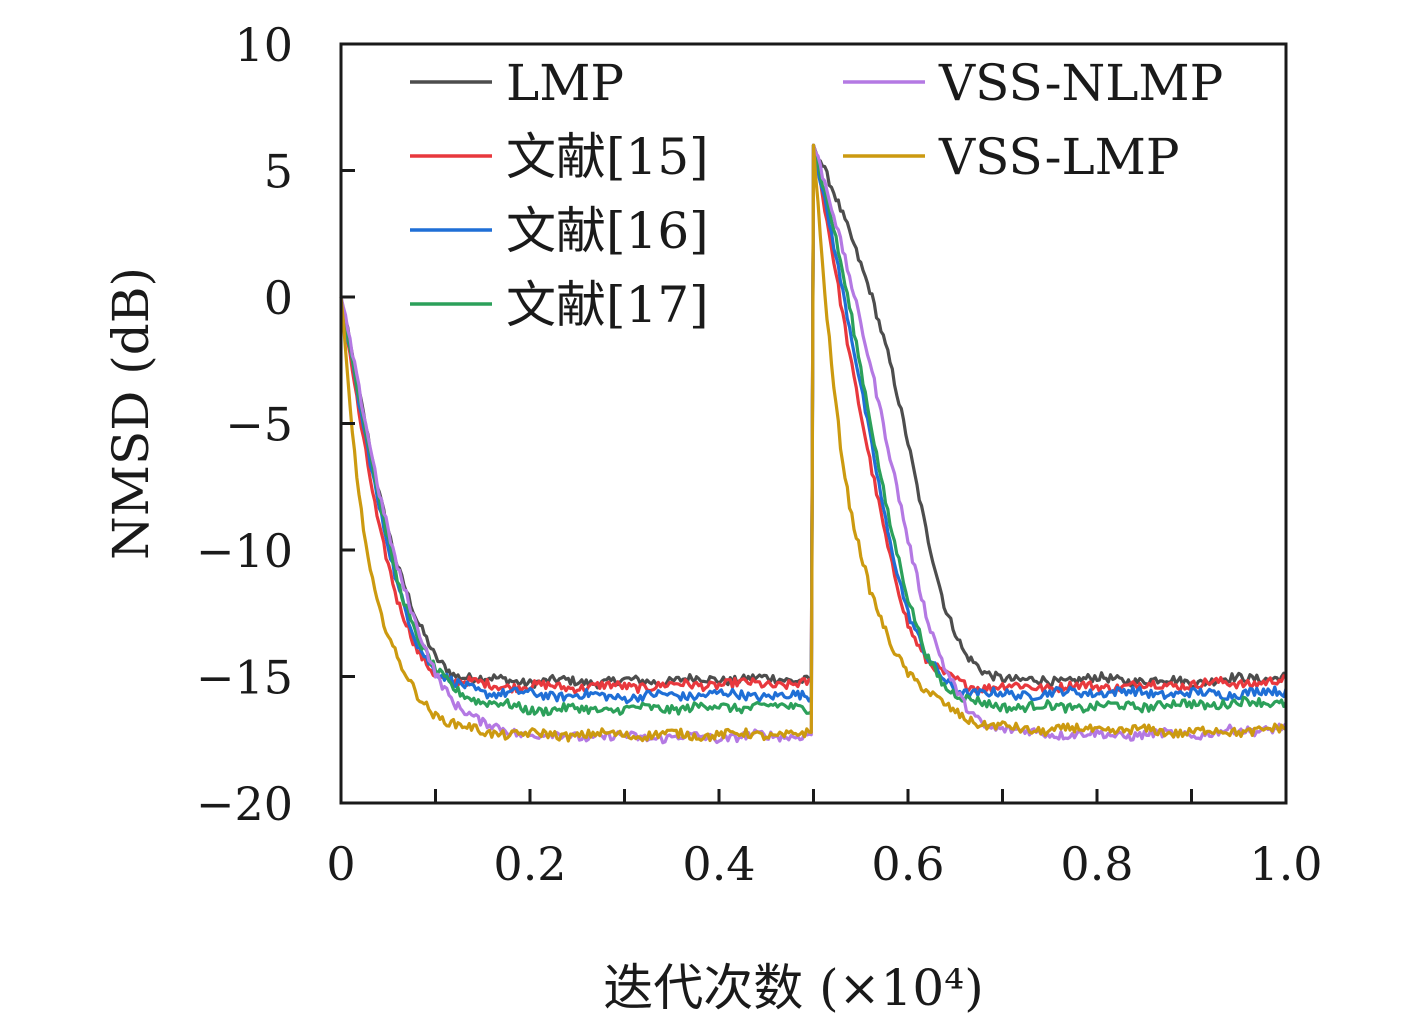 Image resolution: width=1417 pixels, height=1030 pixels. What do you see at coordinates (244, 551) in the screenshot?
I see `y-tick-label: −10` at bounding box center [244, 551].